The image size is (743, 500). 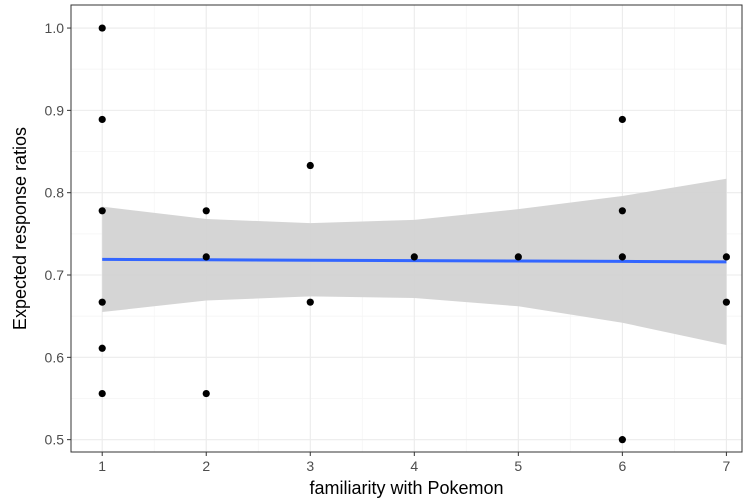 What do you see at coordinates (310, 466) in the screenshot?
I see `x-tick-label: 3` at bounding box center [310, 466].